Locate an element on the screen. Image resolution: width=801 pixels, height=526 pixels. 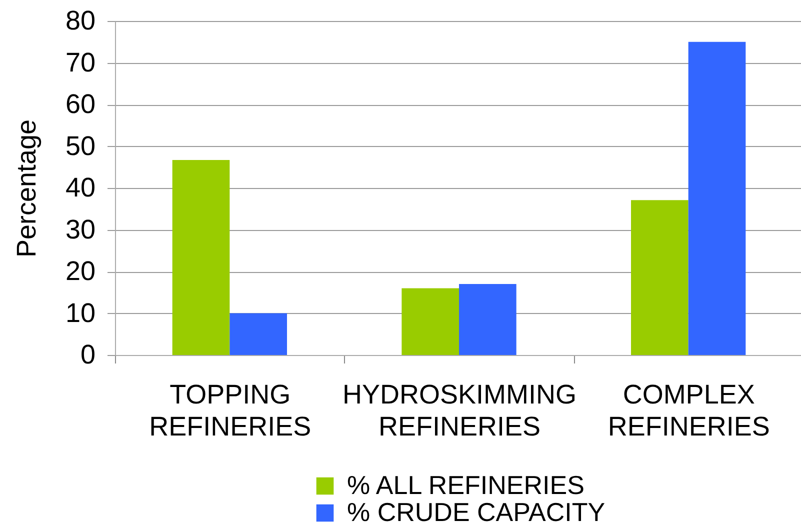
x-tick-label: TOPPING REFINERIES is located at coordinates (230, 411).